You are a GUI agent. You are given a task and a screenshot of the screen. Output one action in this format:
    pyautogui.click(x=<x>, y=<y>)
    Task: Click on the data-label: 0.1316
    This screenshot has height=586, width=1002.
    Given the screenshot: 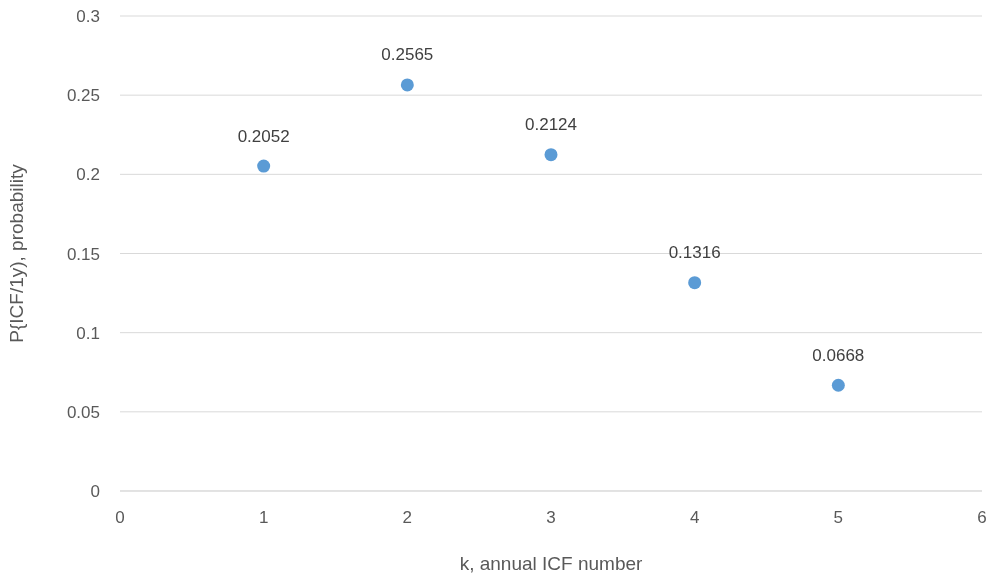 What is the action you would take?
    pyautogui.click(x=694, y=253)
    